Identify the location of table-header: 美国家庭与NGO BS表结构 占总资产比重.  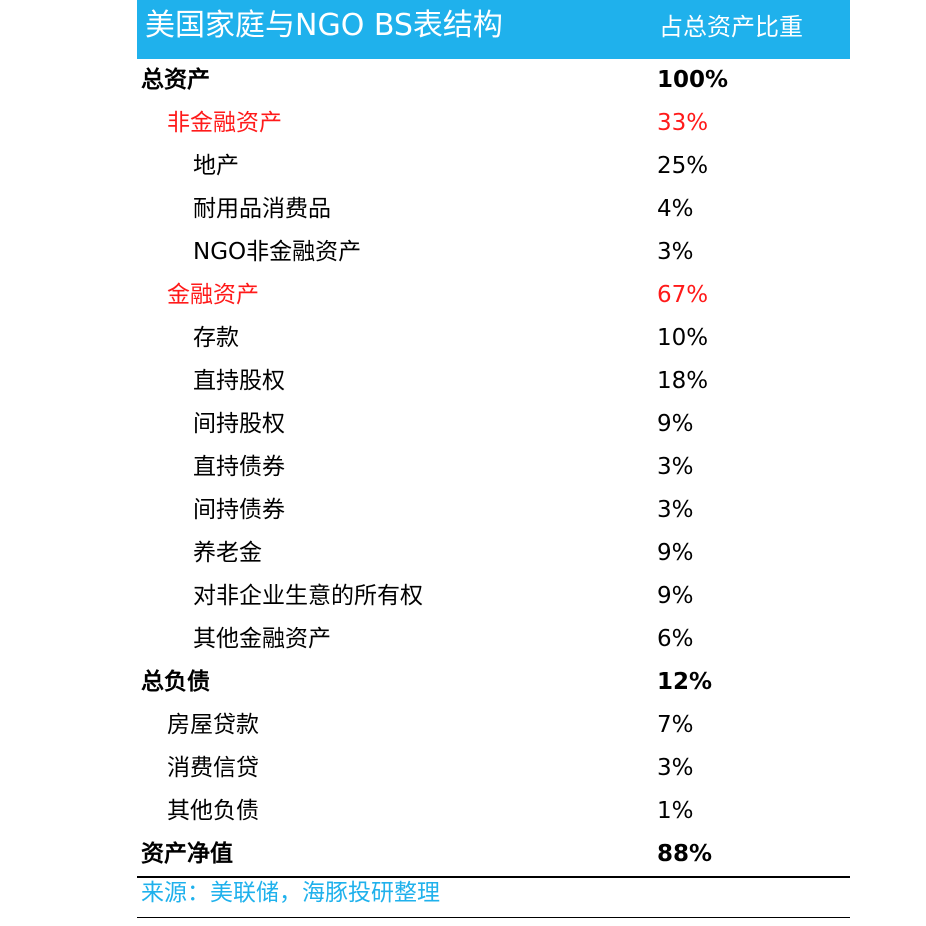
(493, 29).